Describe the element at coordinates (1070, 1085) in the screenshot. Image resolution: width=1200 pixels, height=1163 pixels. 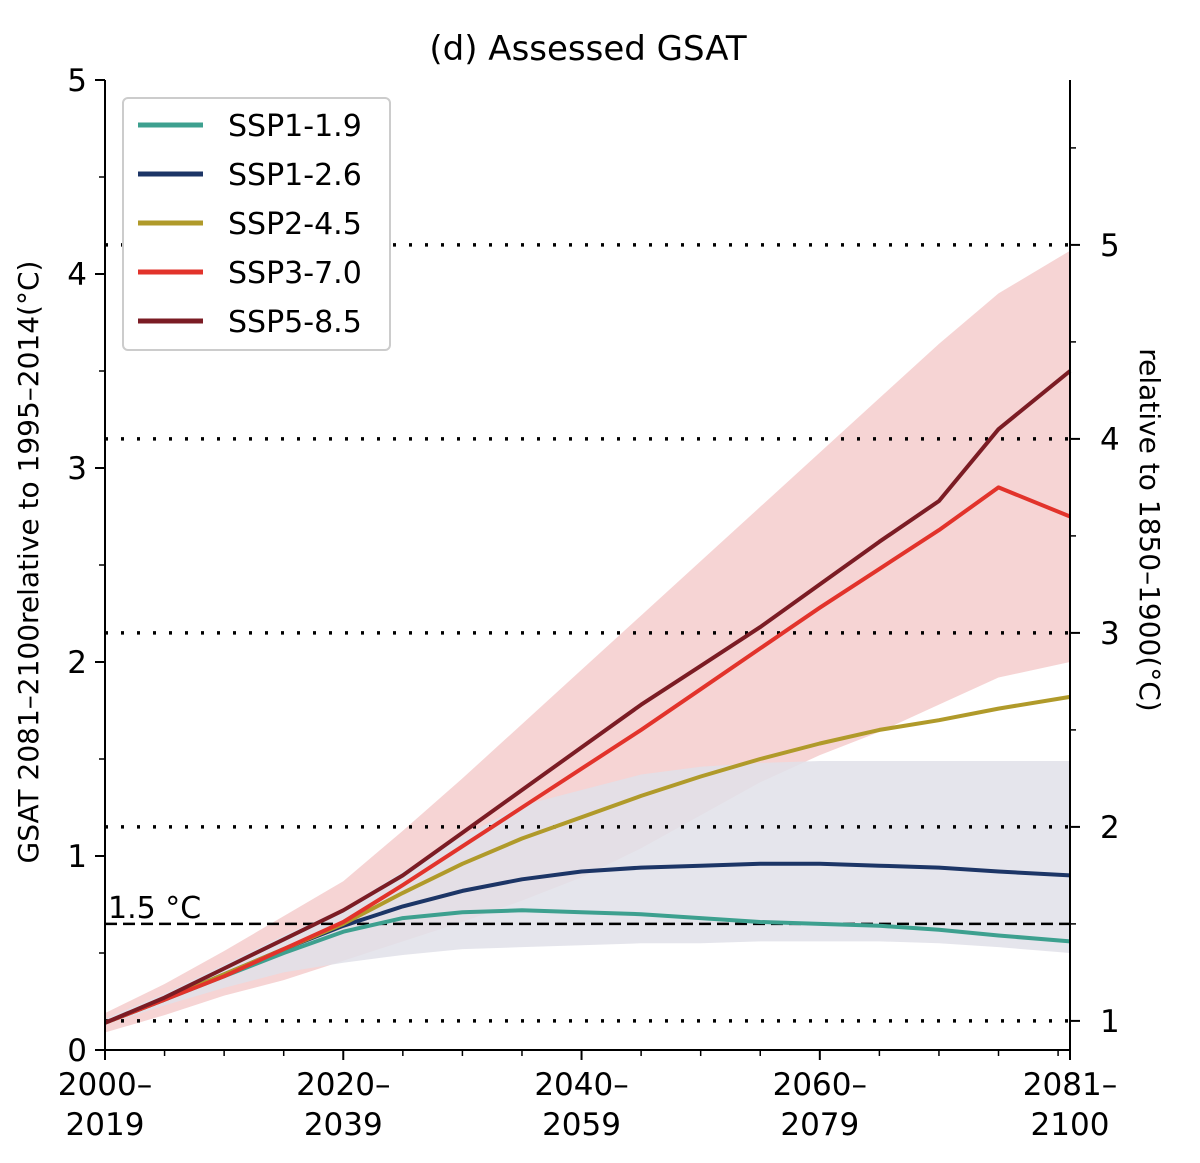
I see `x-tick-label: 2081–` at that location.